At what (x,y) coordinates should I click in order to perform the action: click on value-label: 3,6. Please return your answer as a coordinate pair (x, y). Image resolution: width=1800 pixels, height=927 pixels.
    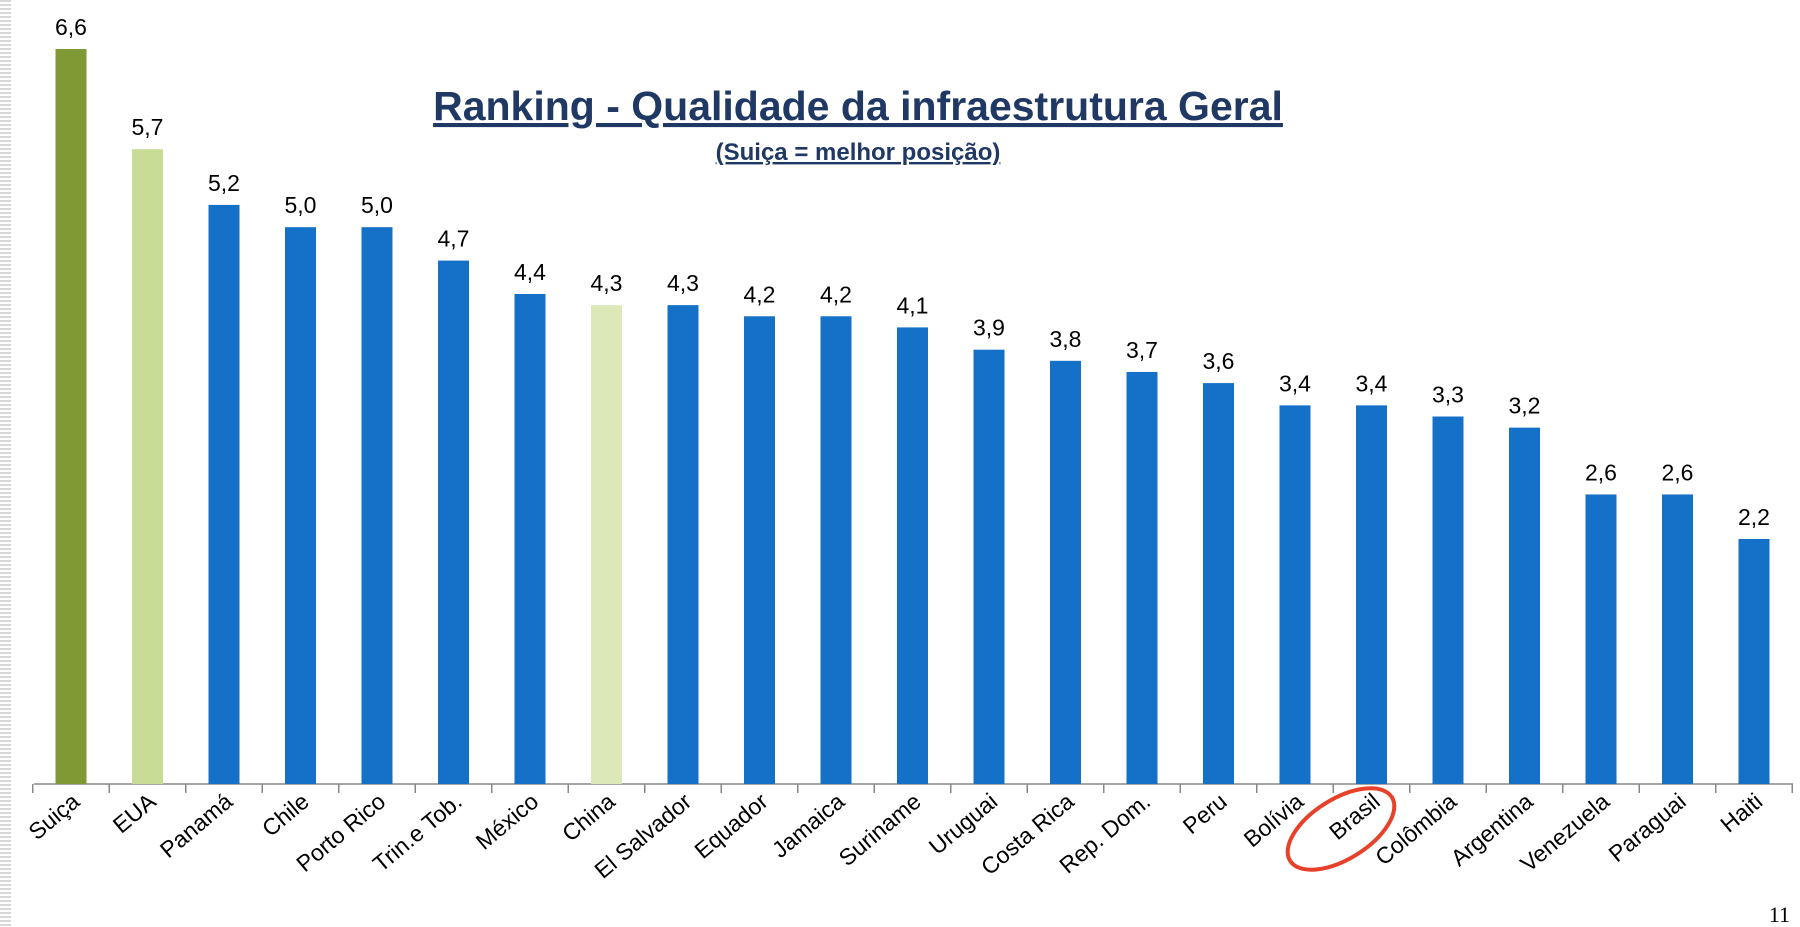
    Looking at the image, I should click on (1219, 361).